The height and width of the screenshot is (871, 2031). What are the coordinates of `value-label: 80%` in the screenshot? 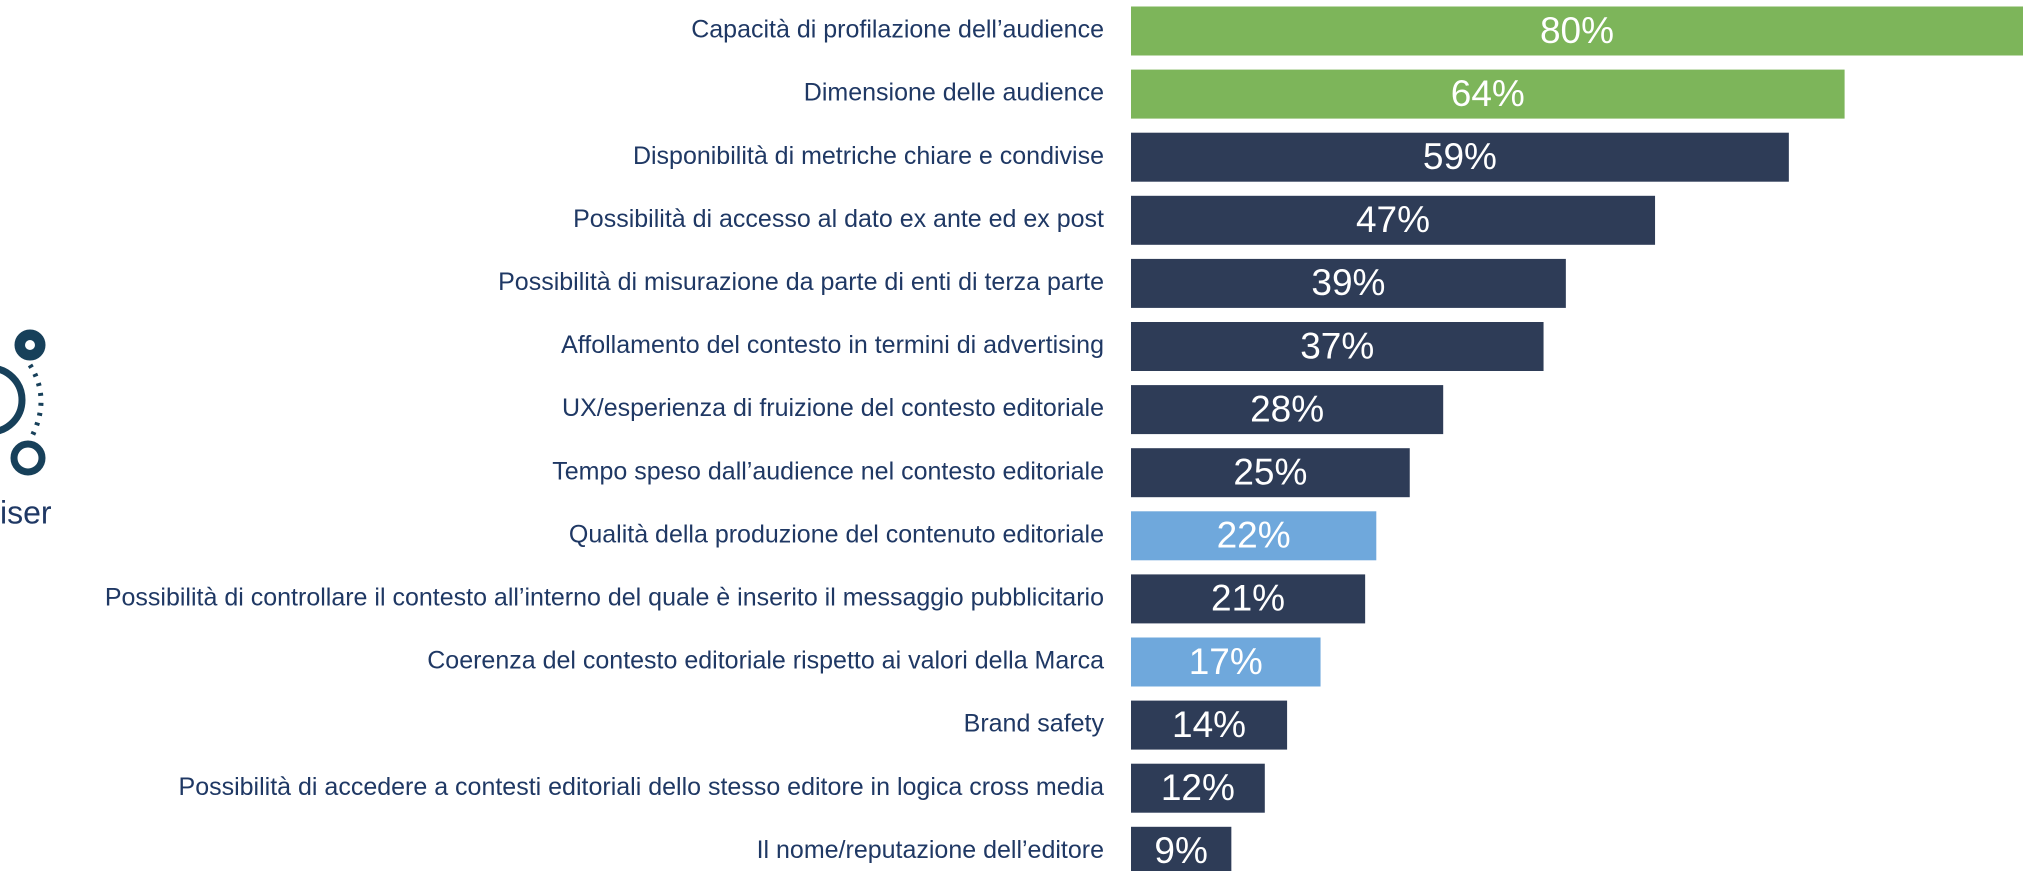 It's located at (1577, 30).